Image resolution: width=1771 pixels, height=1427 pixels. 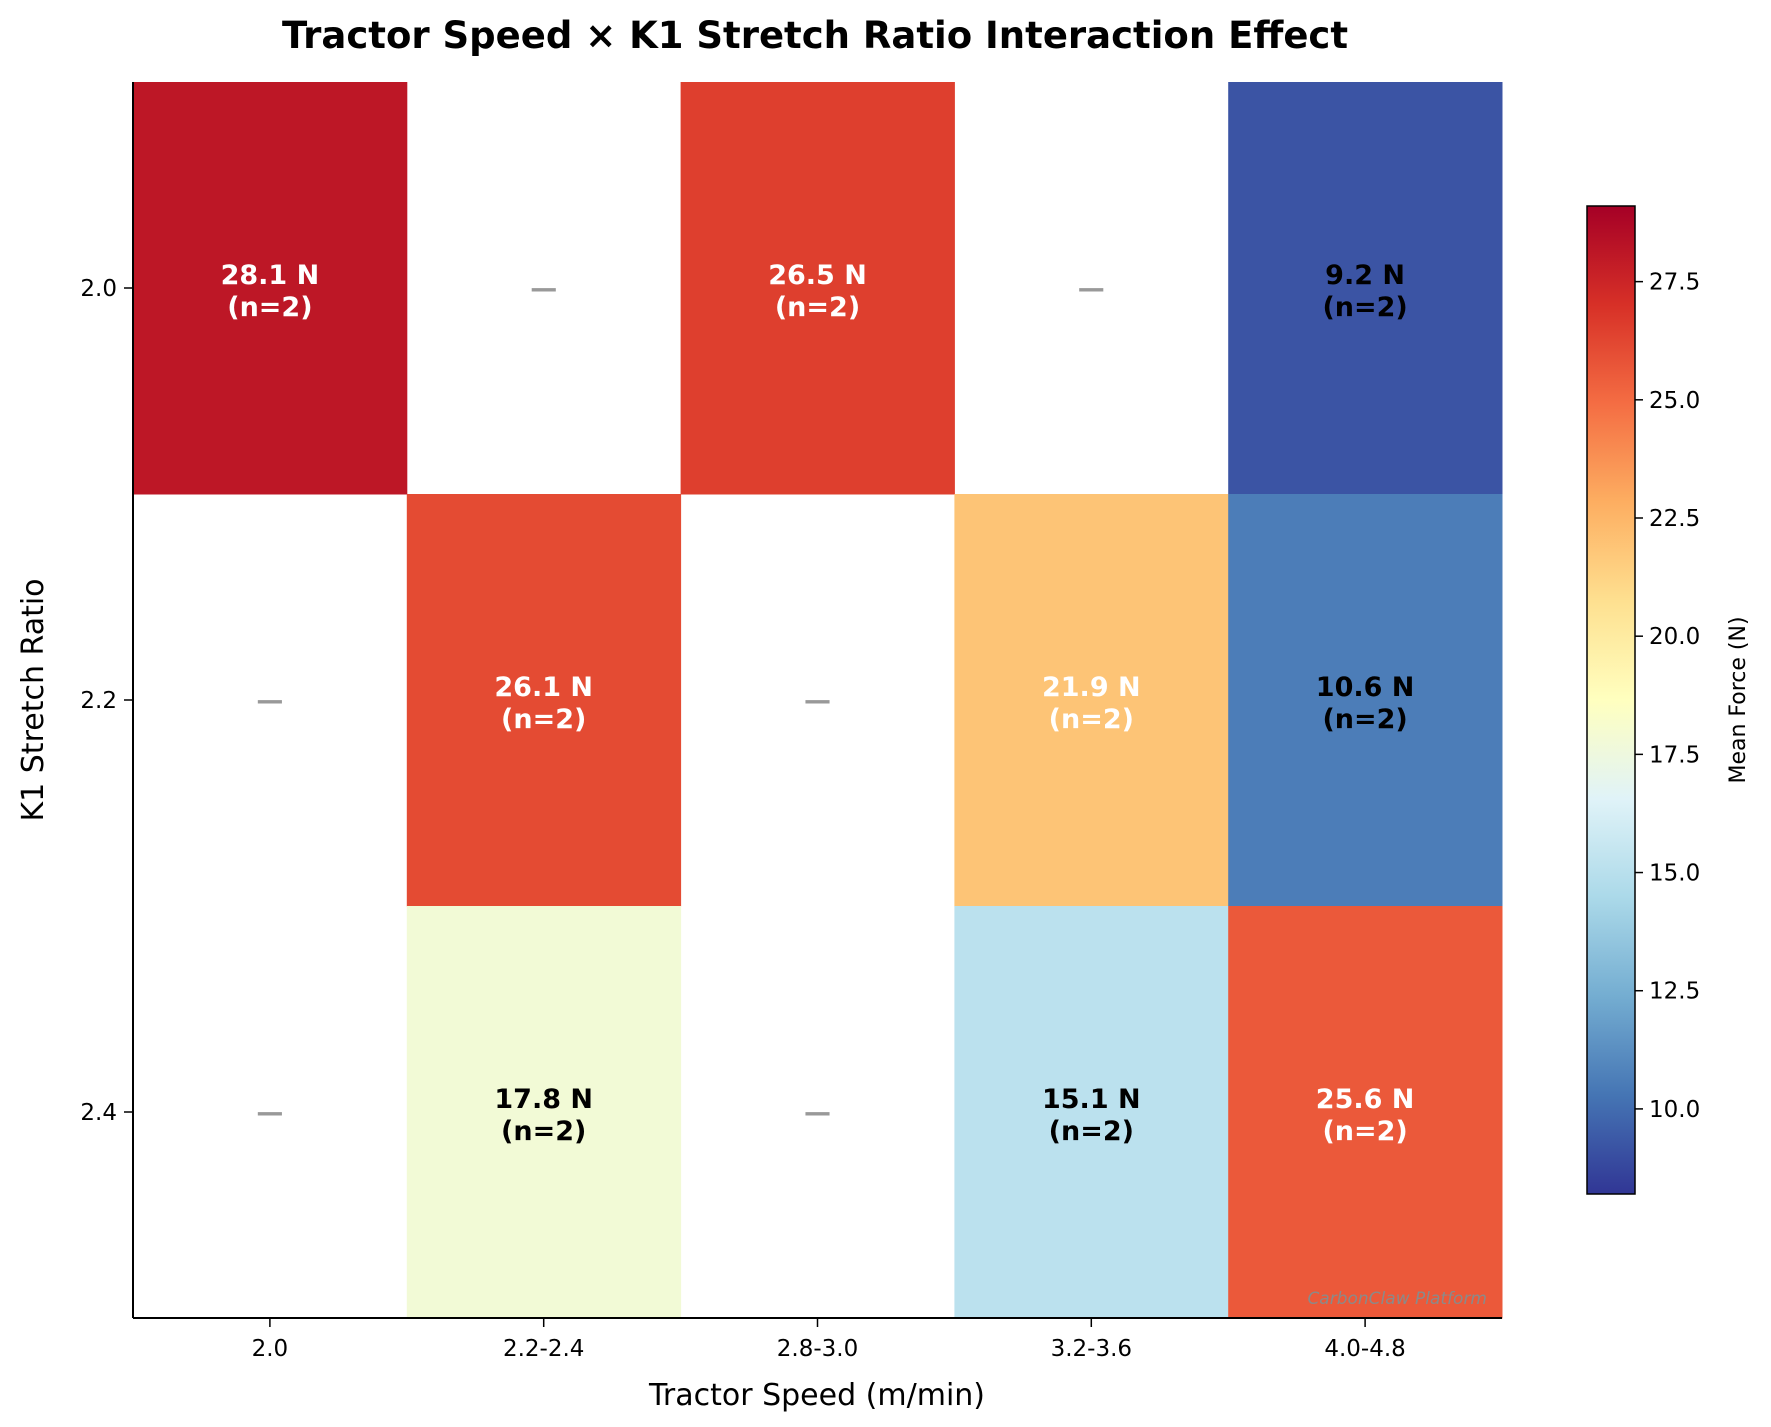 I want to click on colorbar, so click(x=1611, y=700).